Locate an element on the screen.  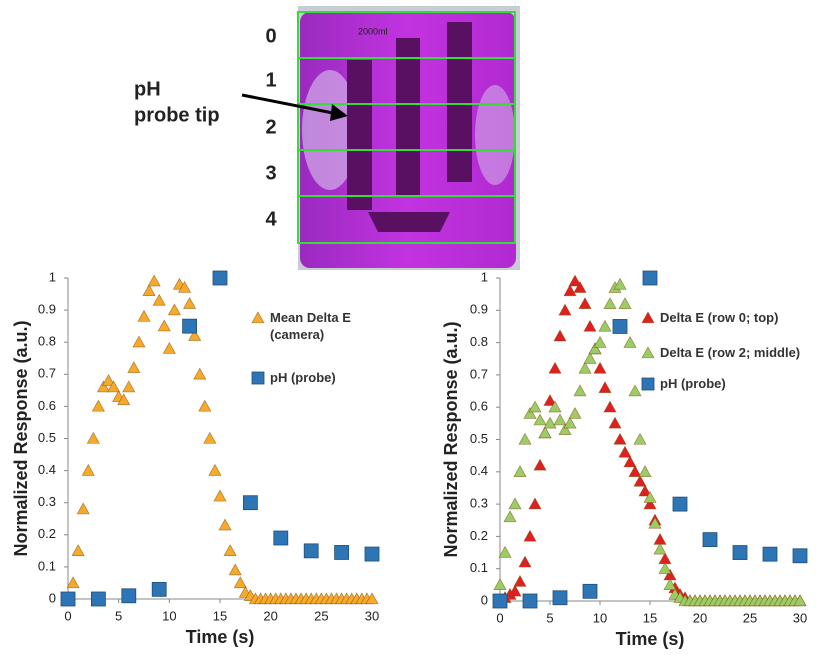
legend-marker is located at coordinates (648, 384).